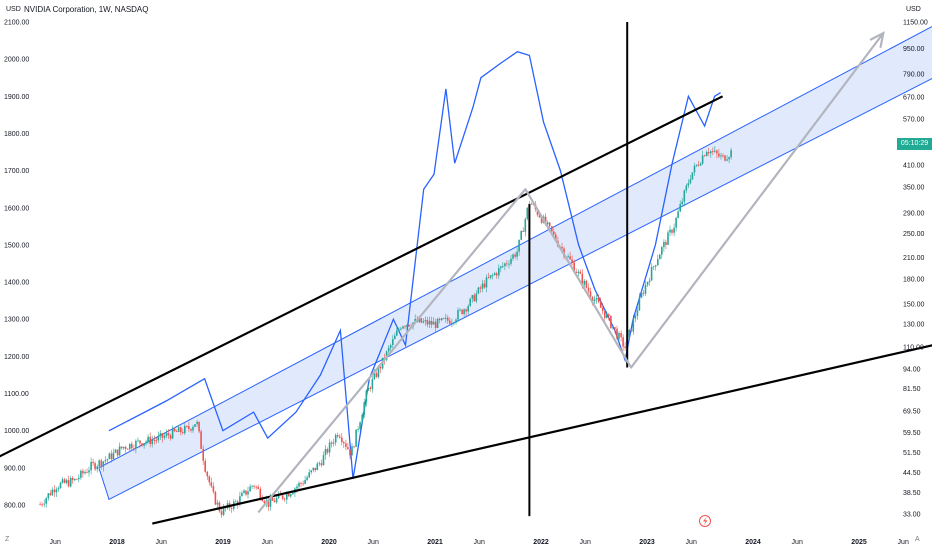 The height and width of the screenshot is (550, 932). I want to click on right-axis-tick: 81.50, so click(912, 389).